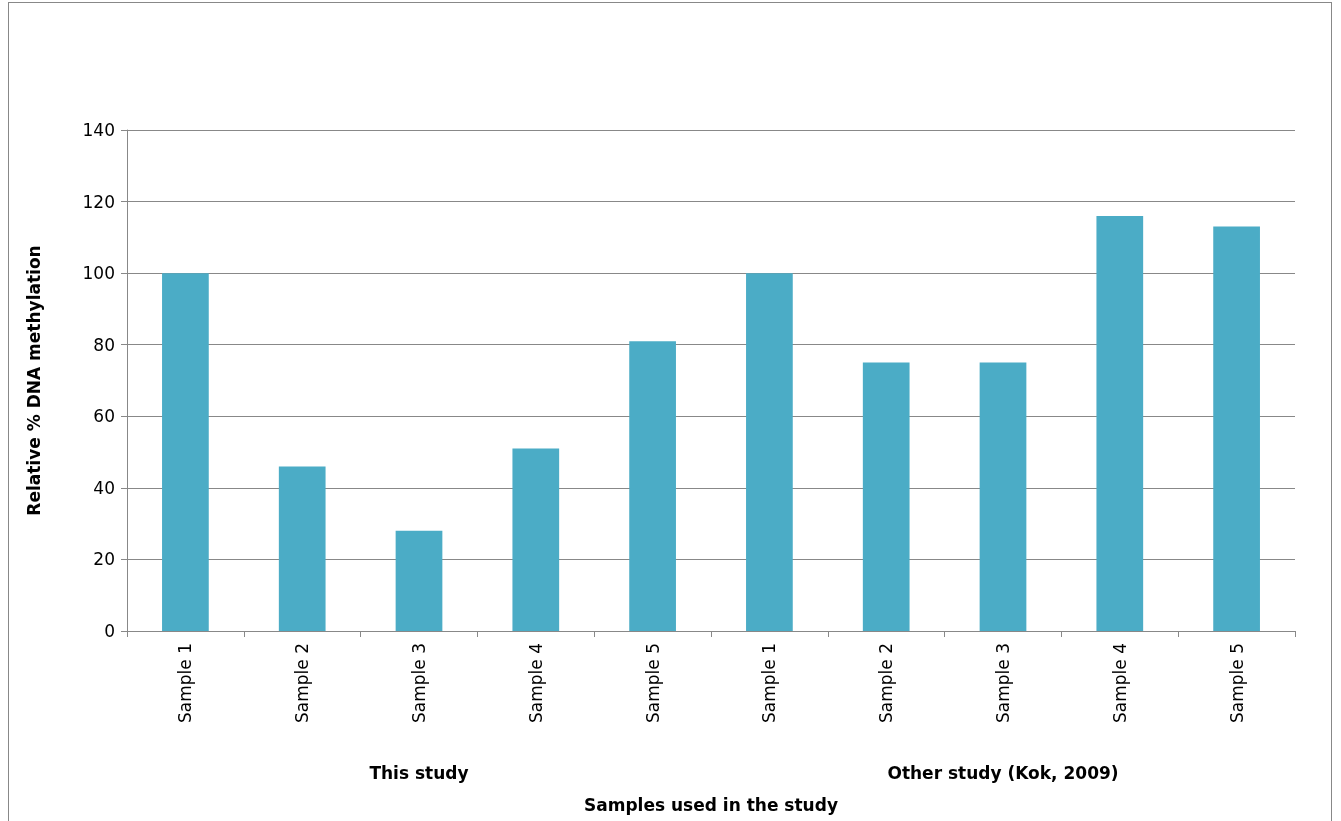  Describe the element at coordinates (109, 631) in the screenshot. I see `y-tick-label: 0` at that location.